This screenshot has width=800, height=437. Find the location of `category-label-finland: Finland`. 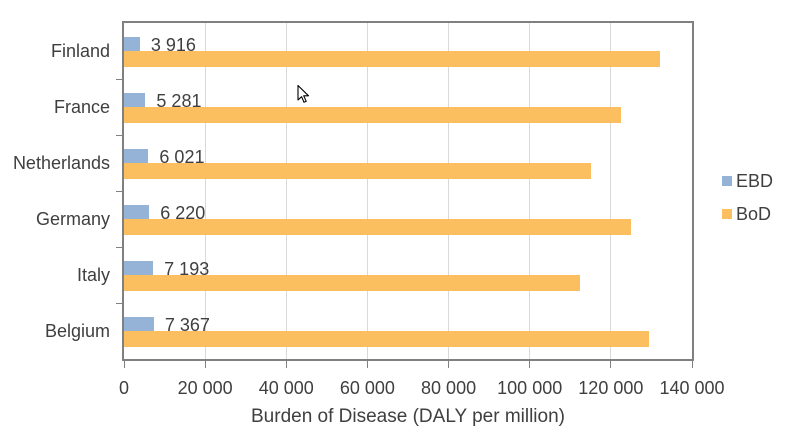

category-label-finland: Finland is located at coordinates (80, 50).